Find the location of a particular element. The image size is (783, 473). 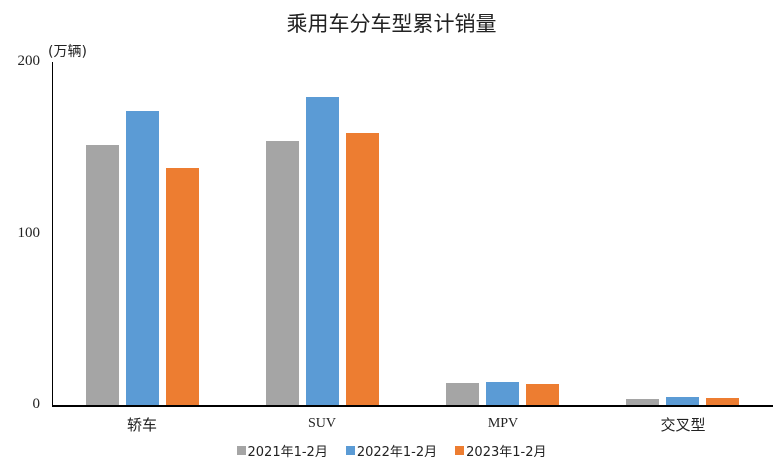

legend-item: 2021年1-2月 is located at coordinates (282, 450).